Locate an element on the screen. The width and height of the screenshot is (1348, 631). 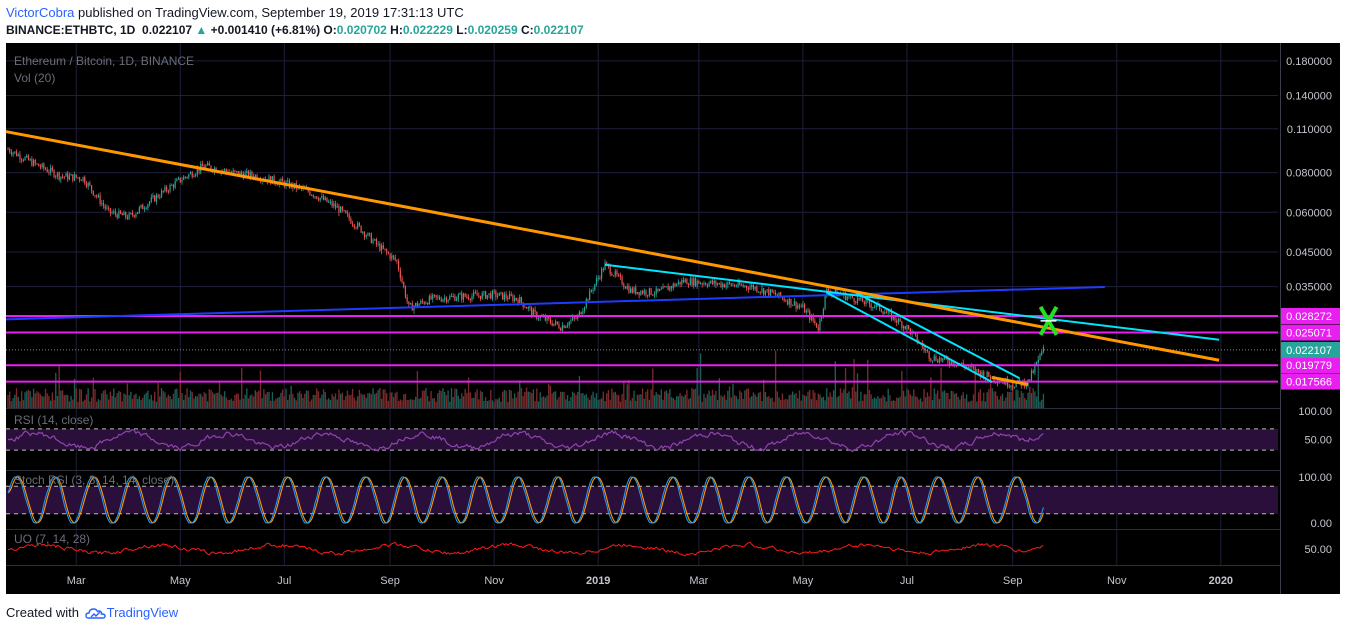
author-link: VictorCobra is located at coordinates (40, 12).